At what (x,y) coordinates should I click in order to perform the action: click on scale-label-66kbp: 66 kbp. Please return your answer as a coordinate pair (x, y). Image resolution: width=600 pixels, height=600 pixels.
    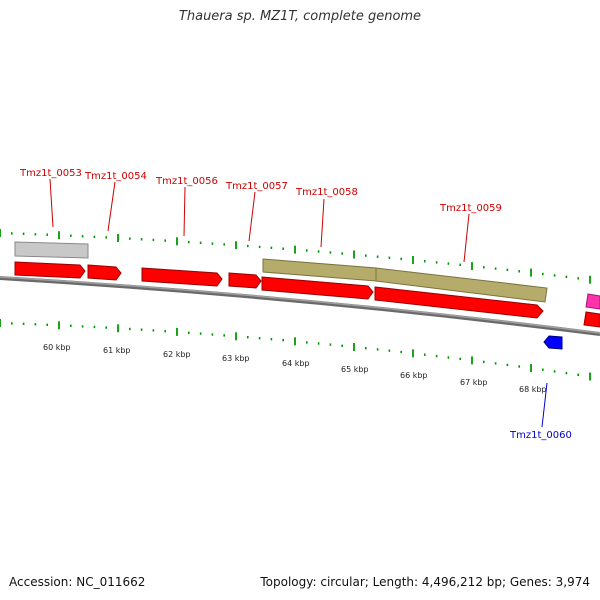
    Looking at the image, I should click on (414, 375).